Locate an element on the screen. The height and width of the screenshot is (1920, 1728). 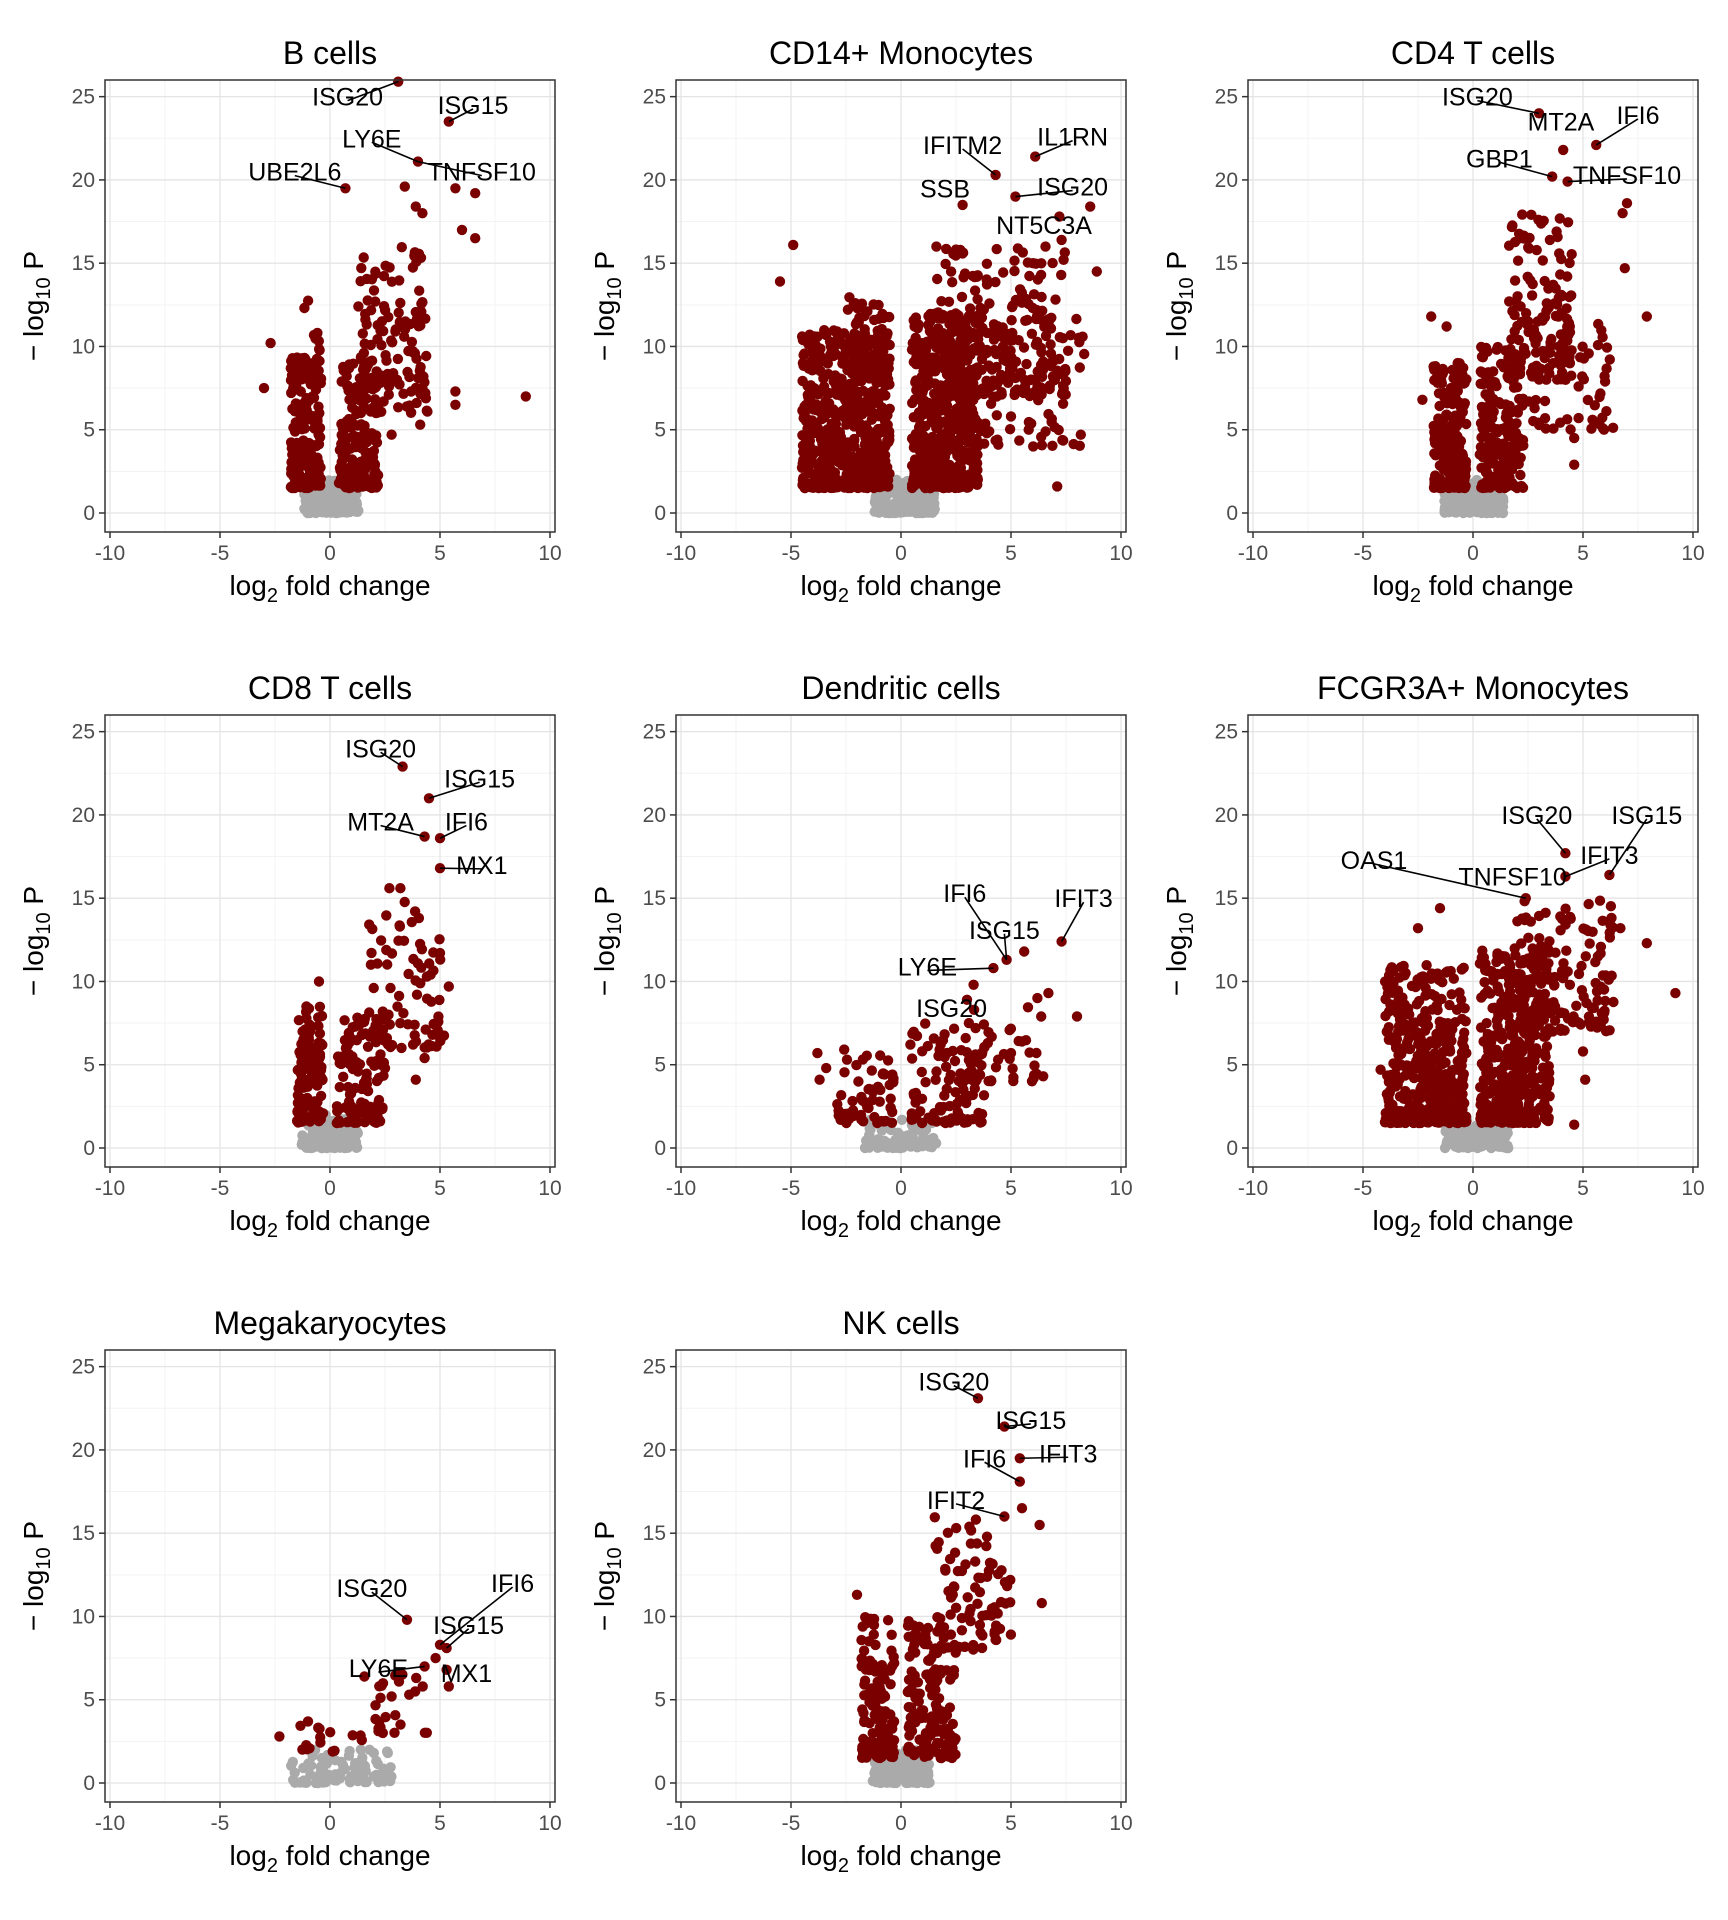
y-tick-label: 10 is located at coordinates (83, 981).